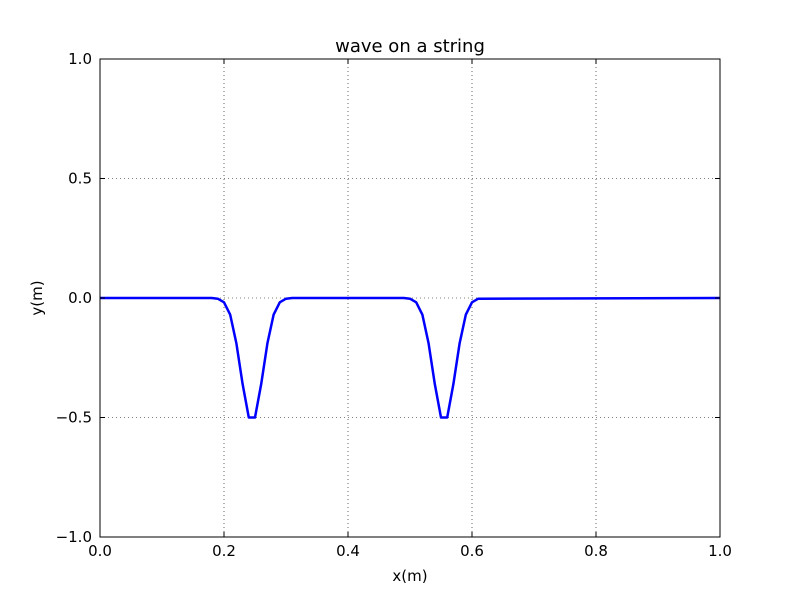 The image size is (800, 597). I want to click on x-tick-label: 0.6, so click(472, 551).